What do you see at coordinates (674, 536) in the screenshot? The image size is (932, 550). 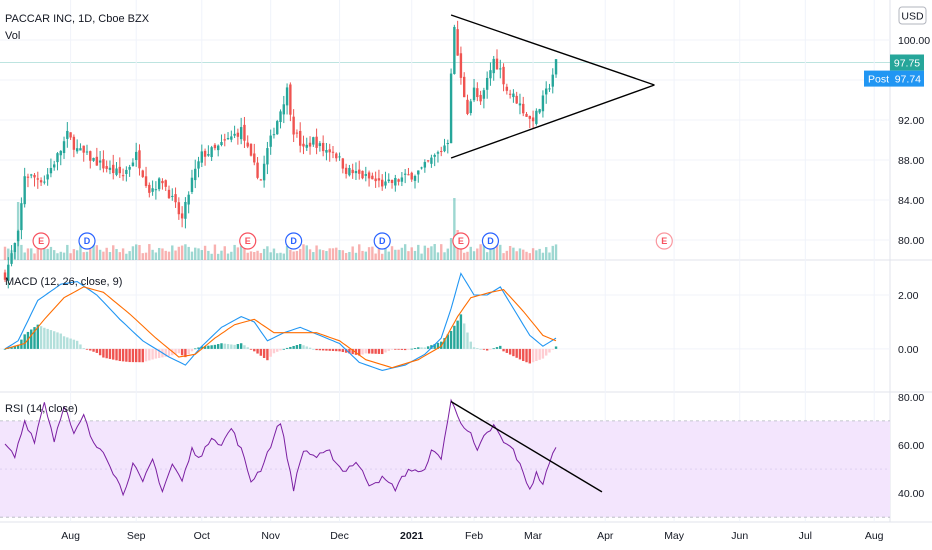 I see `time-tick-label: May` at bounding box center [674, 536].